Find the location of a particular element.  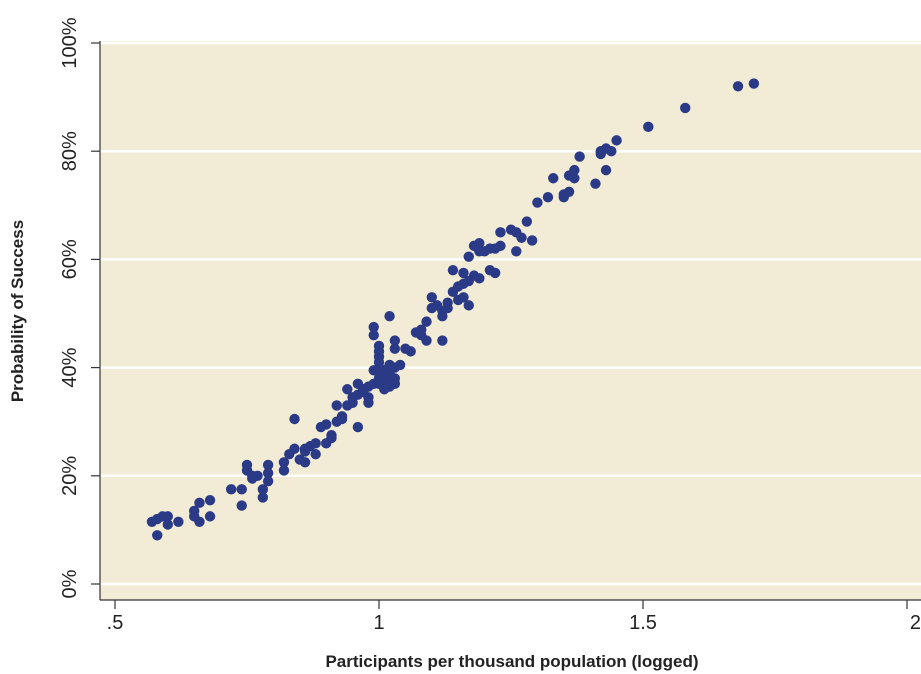

y-tick-label: 20% is located at coordinates (70, 476).